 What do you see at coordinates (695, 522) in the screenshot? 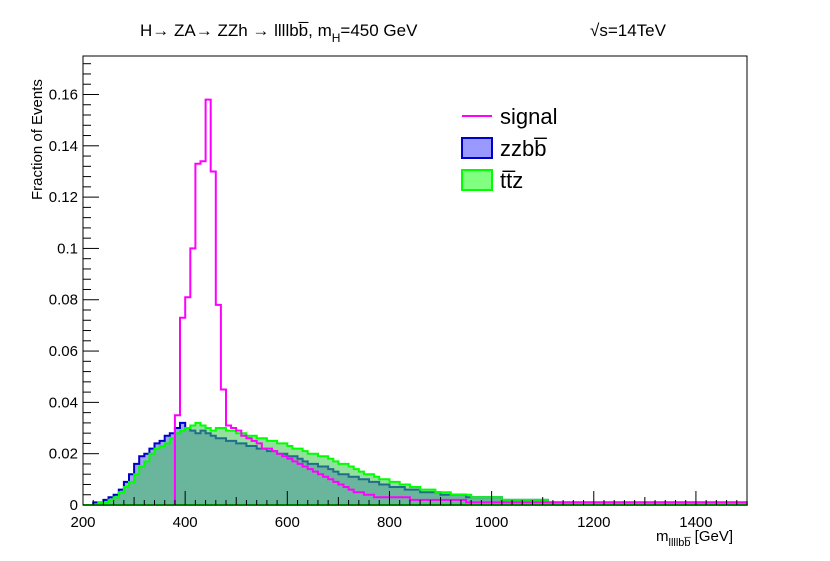
I see `x-tick-label: 1400` at bounding box center [695, 522].